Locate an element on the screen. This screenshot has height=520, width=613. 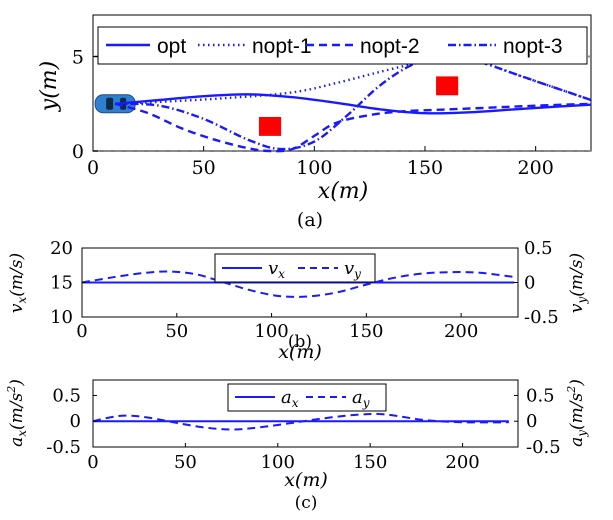
caption-c: (c) is located at coordinates (306, 503).